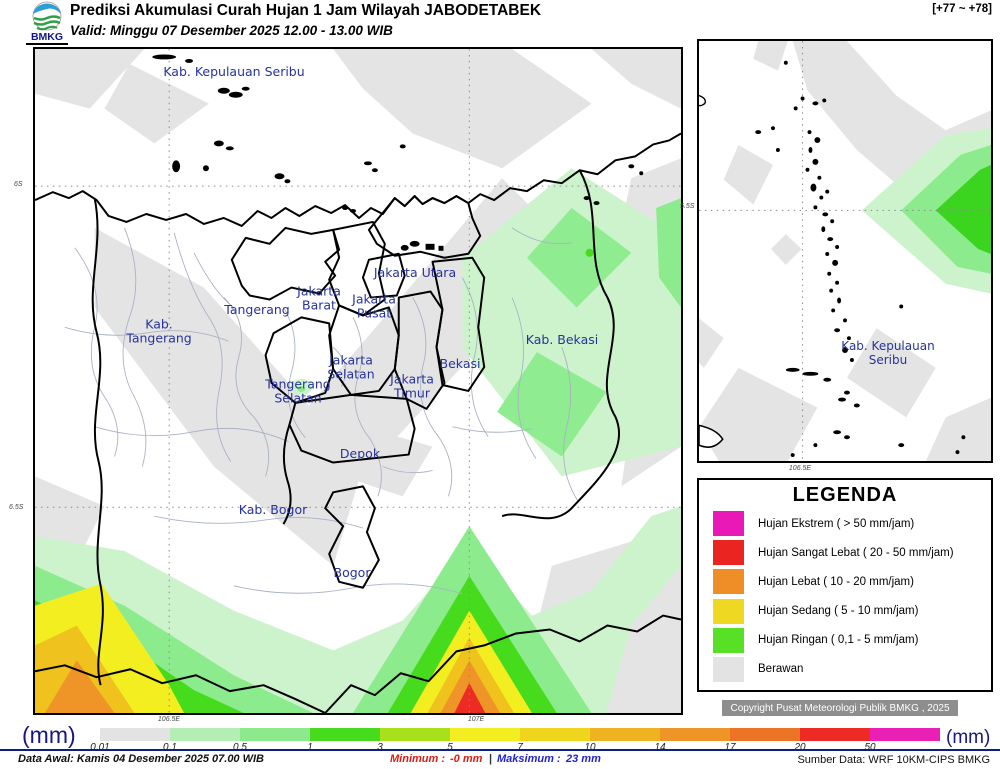  I want to click on label-bekasi: Bekasi, so click(460, 363).